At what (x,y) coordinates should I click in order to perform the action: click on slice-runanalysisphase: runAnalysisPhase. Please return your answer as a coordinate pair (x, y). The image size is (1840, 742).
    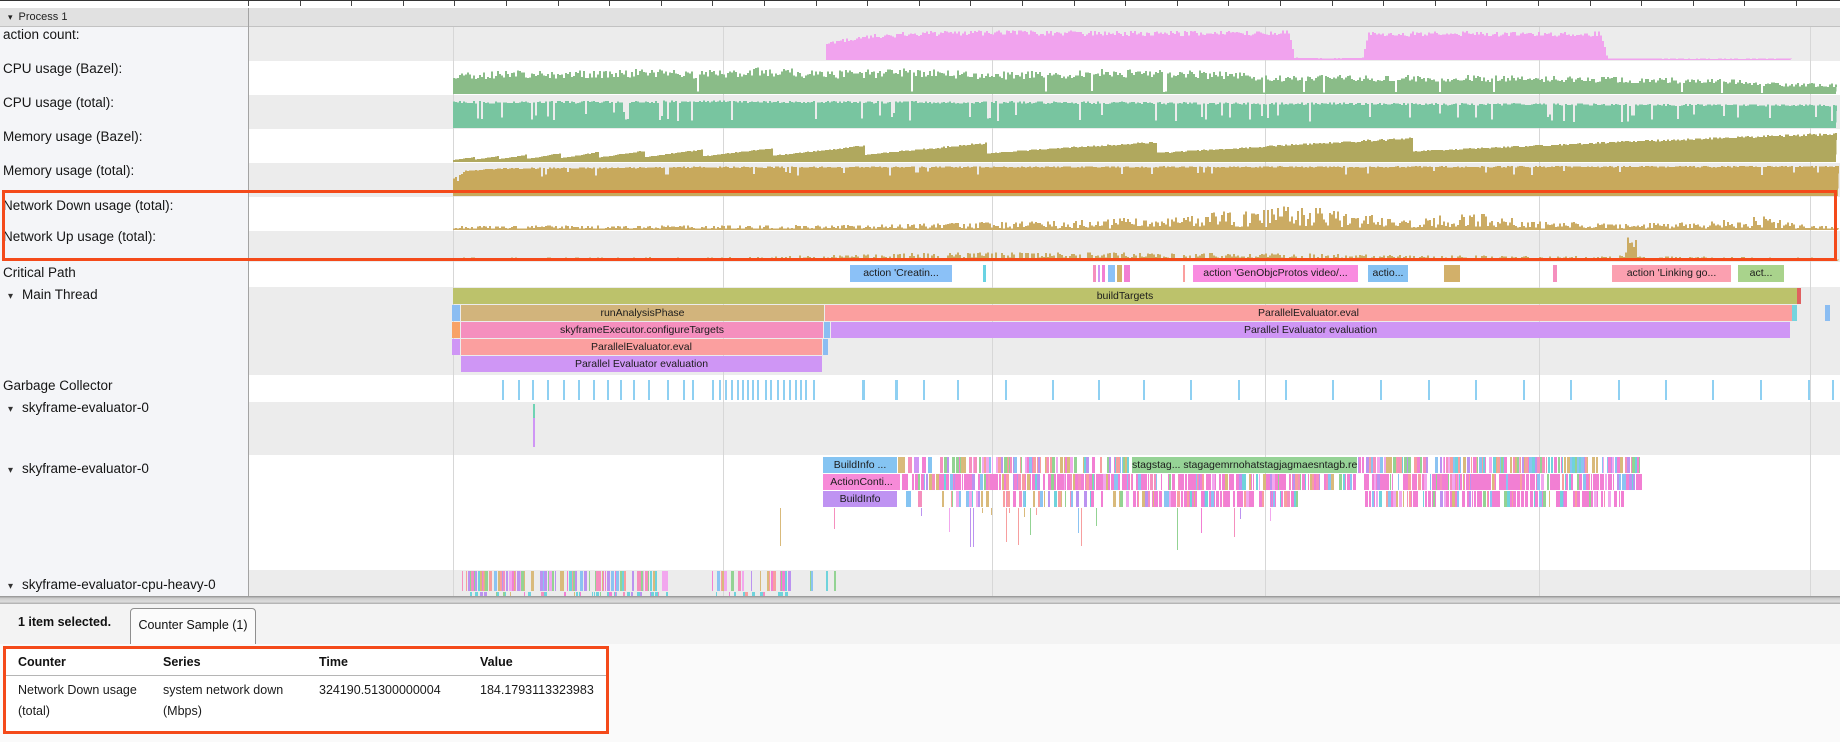
    Looking at the image, I should click on (642, 313).